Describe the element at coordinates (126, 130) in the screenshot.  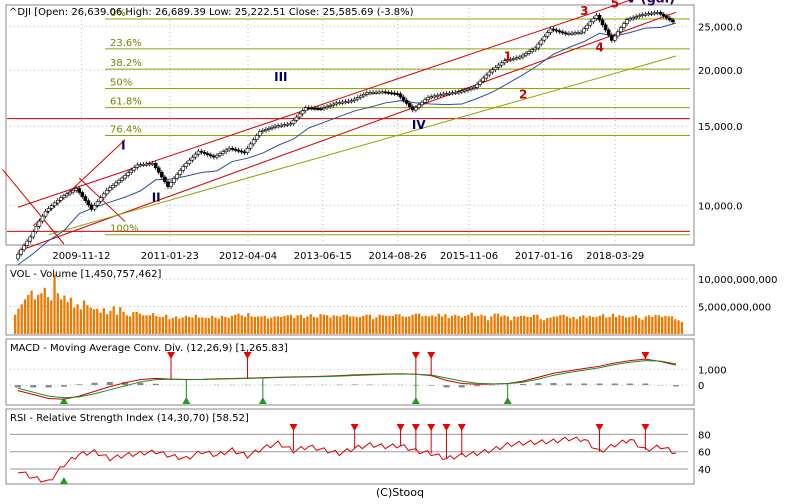
I see `fib-label: 76.4%` at that location.